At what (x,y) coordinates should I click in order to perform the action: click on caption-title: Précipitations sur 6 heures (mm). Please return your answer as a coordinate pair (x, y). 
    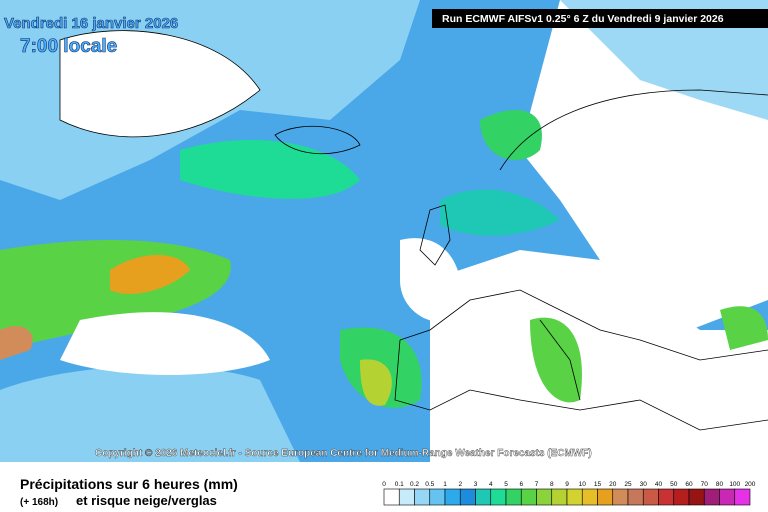
    Looking at the image, I should click on (129, 484).